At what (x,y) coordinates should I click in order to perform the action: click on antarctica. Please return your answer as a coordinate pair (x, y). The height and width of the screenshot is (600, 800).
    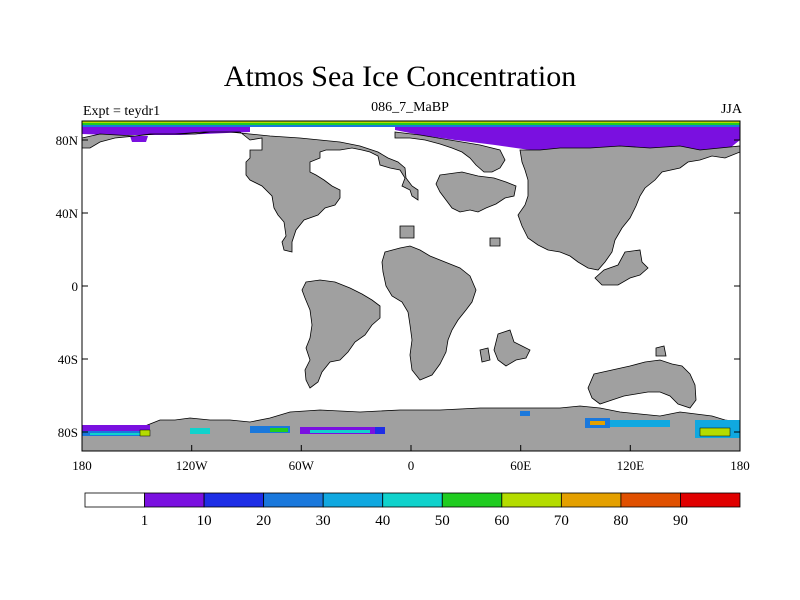
    Looking at the image, I should click on (411, 428).